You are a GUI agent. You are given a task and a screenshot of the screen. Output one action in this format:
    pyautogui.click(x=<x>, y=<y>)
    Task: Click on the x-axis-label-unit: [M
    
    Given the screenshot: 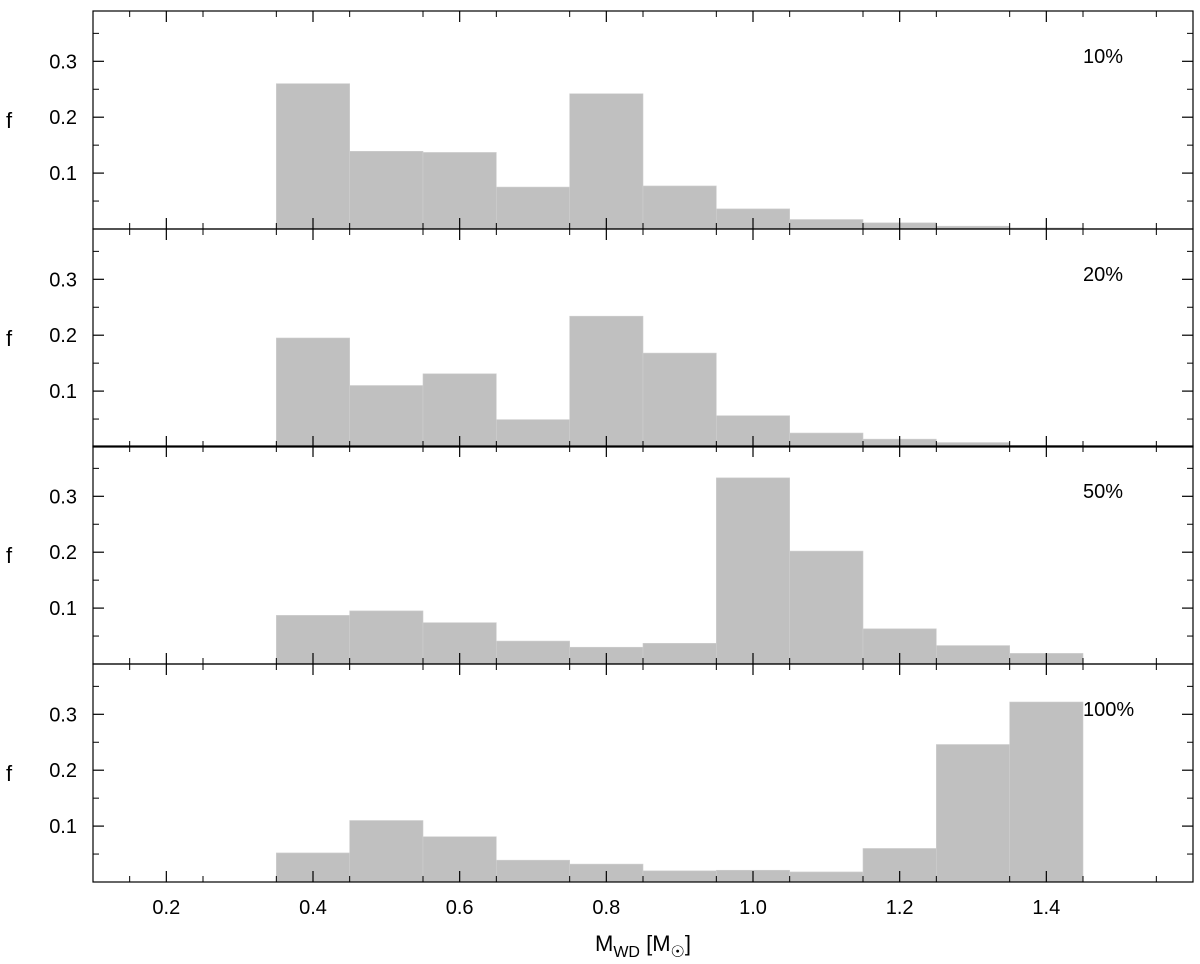 What is the action you would take?
    pyautogui.click(x=655, y=943)
    